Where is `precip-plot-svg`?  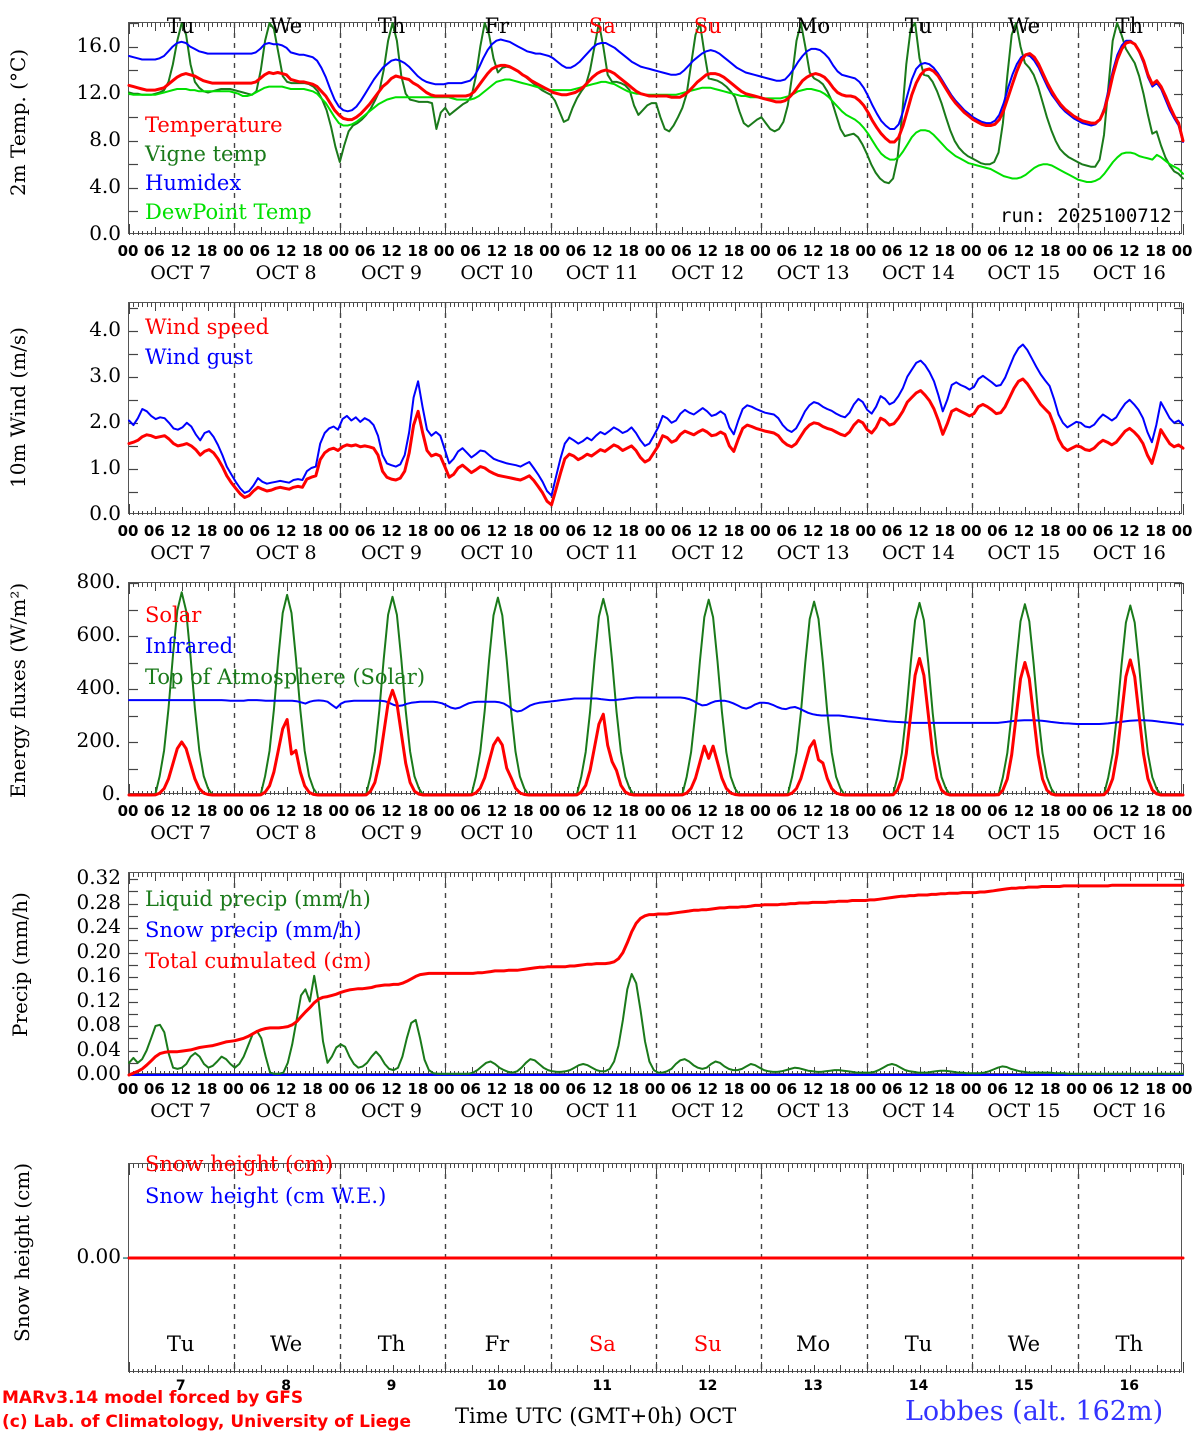
precip-plot-svg is located at coordinates (656, 975).